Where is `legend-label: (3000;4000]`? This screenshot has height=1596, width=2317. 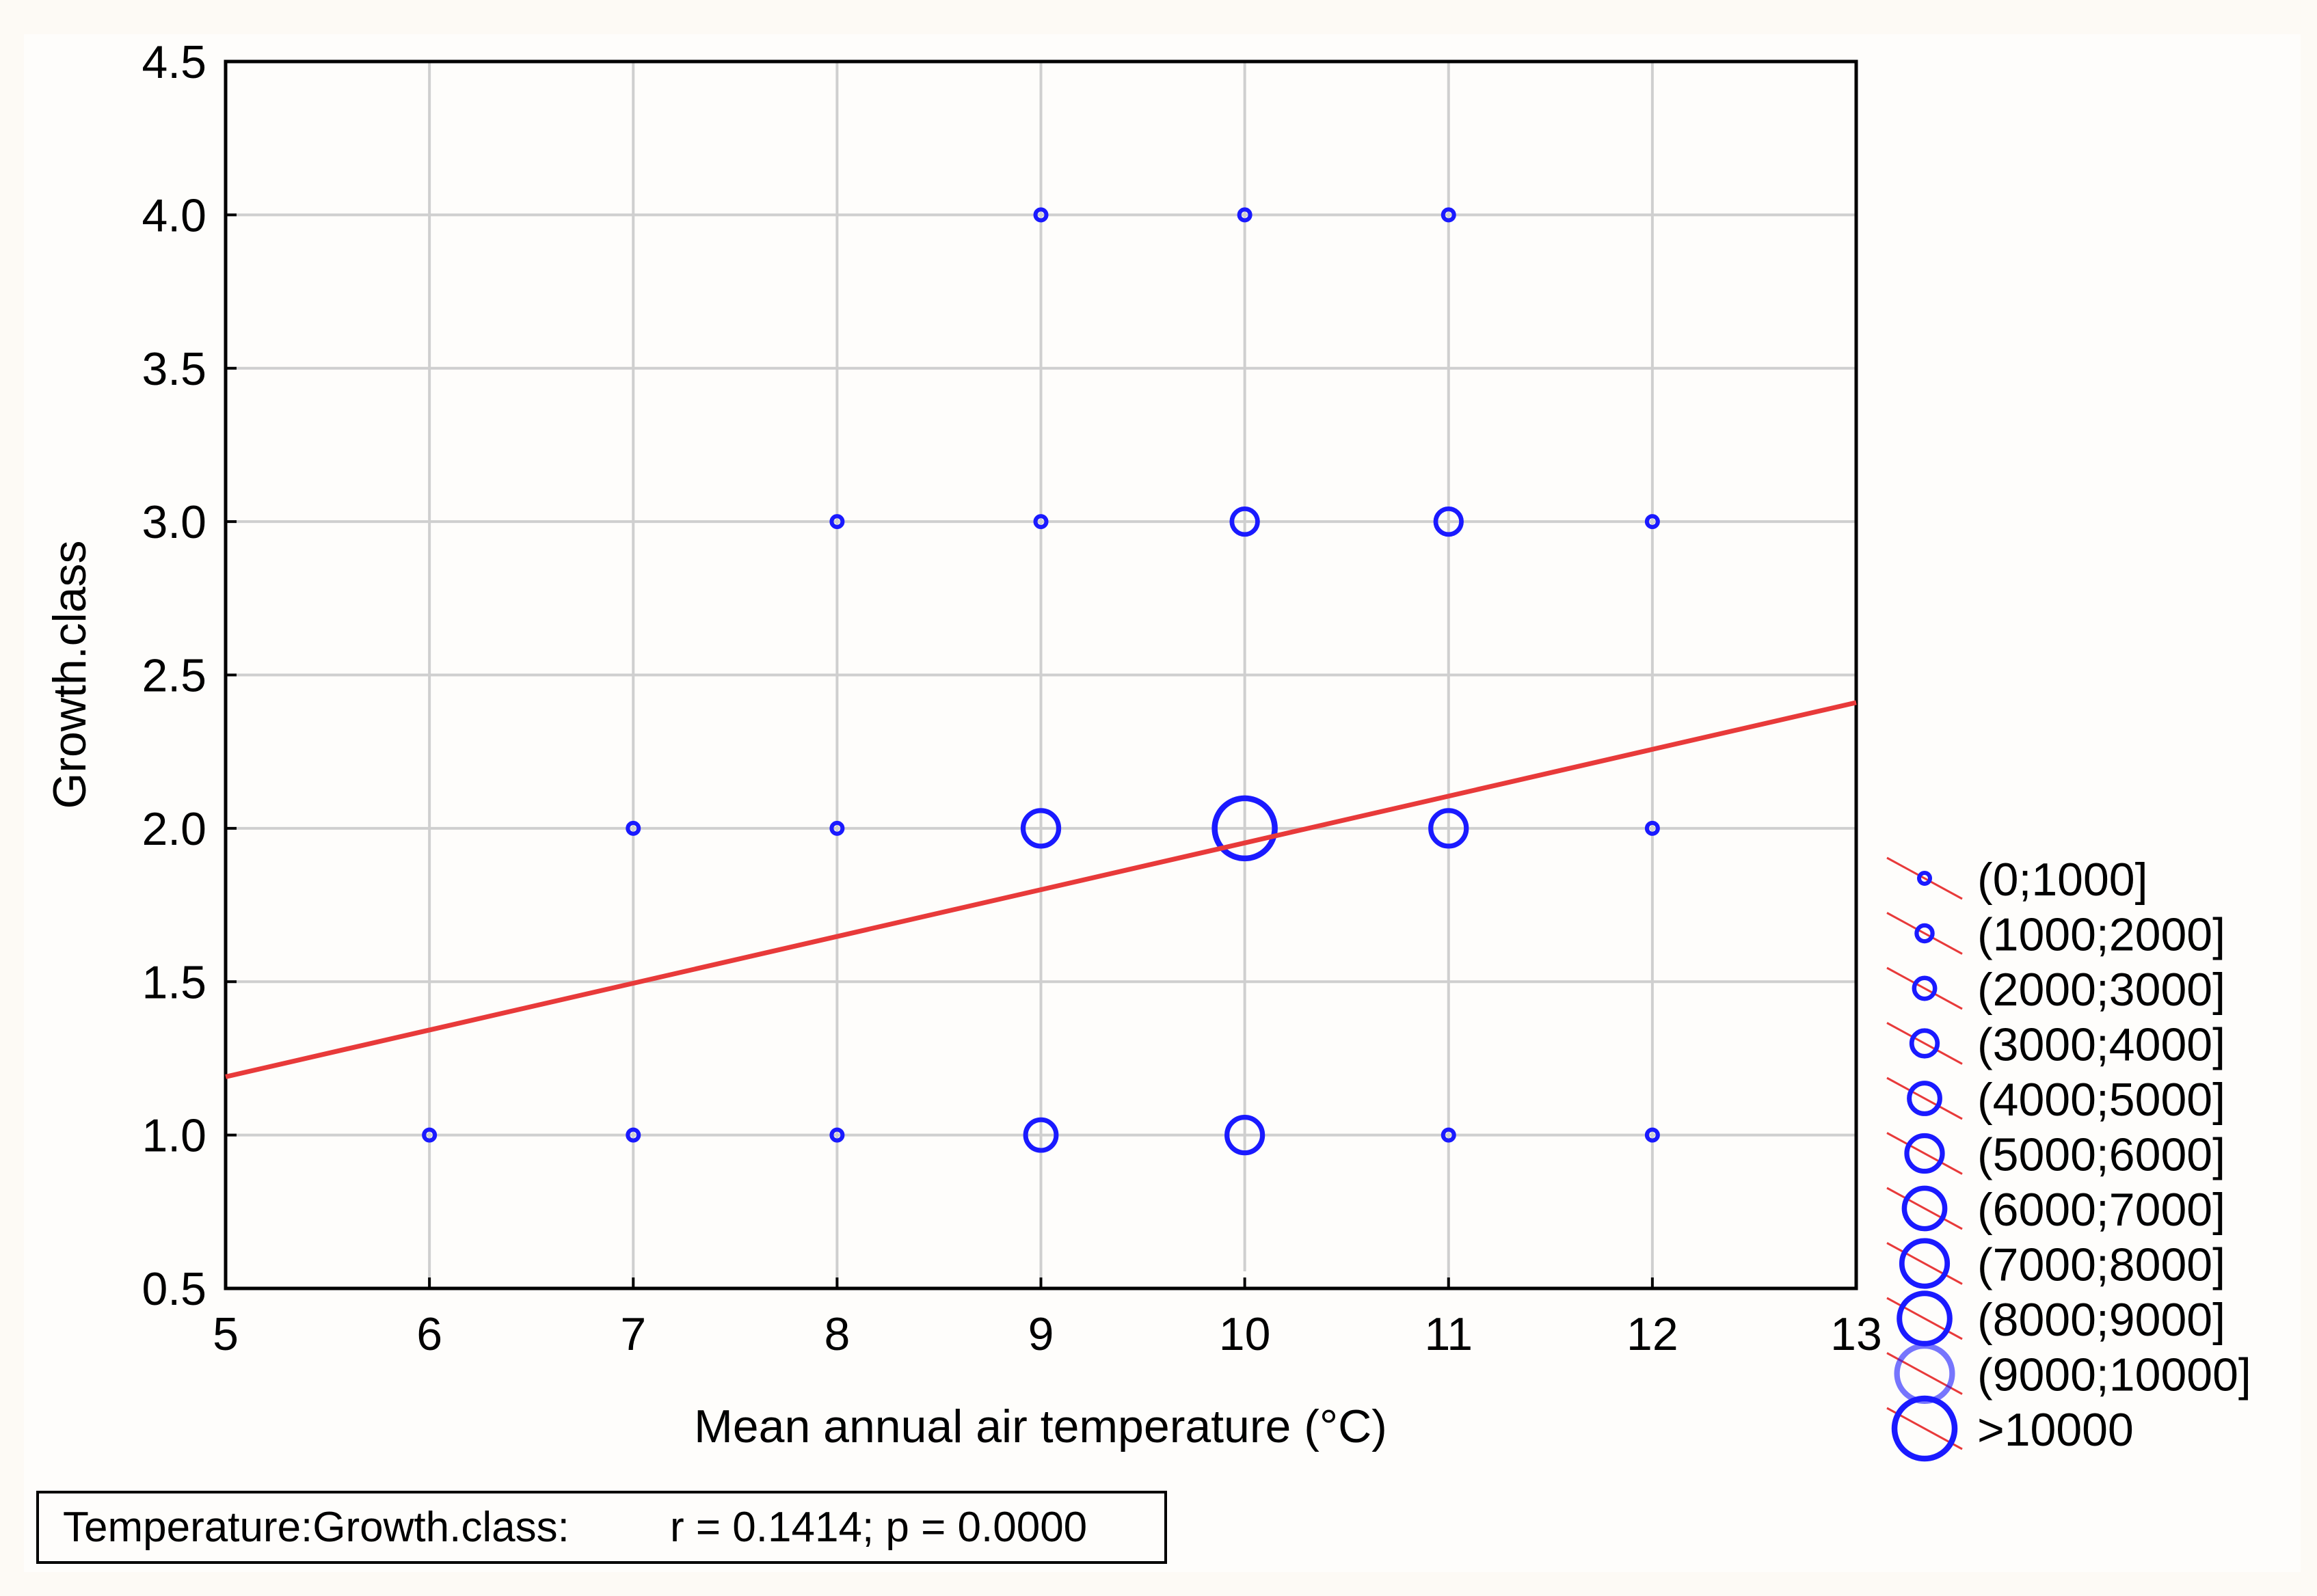 legend-label: (3000;4000] is located at coordinates (2101, 1045).